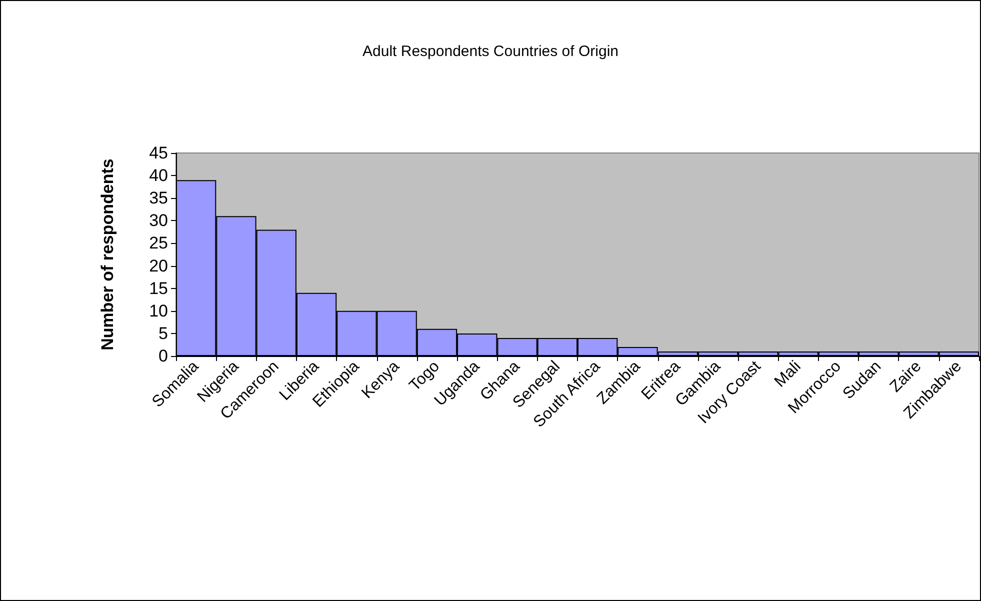 The image size is (981, 601). What do you see at coordinates (158, 153) in the screenshot?
I see `y-tick-label: 45` at bounding box center [158, 153].